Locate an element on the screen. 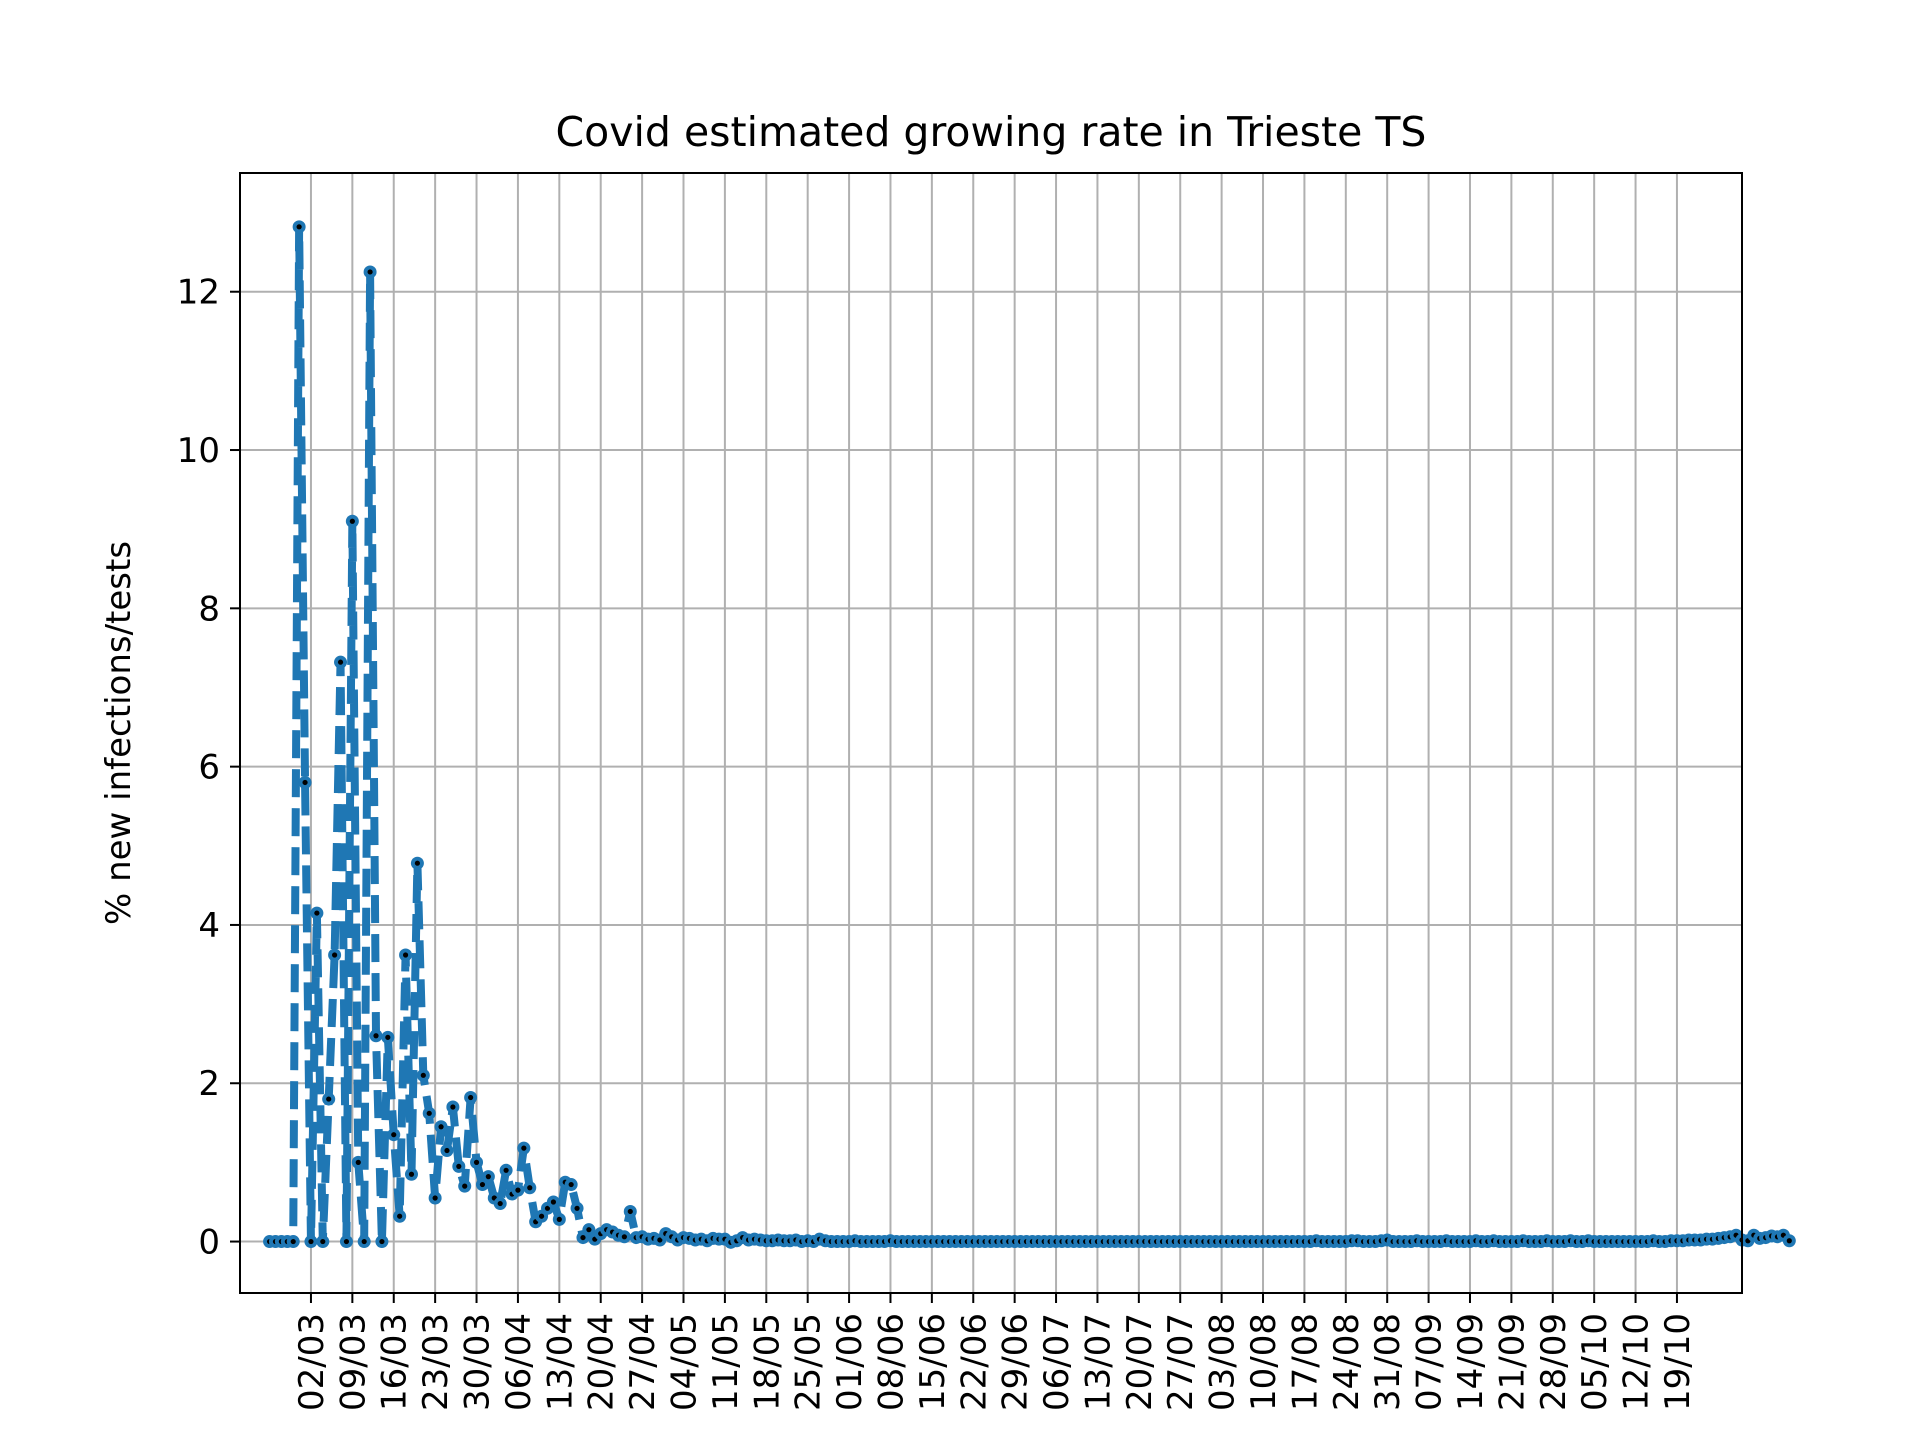 The width and height of the screenshot is (1920, 1445). x-tick-label: 13/07 is located at coordinates (1098, 1362).